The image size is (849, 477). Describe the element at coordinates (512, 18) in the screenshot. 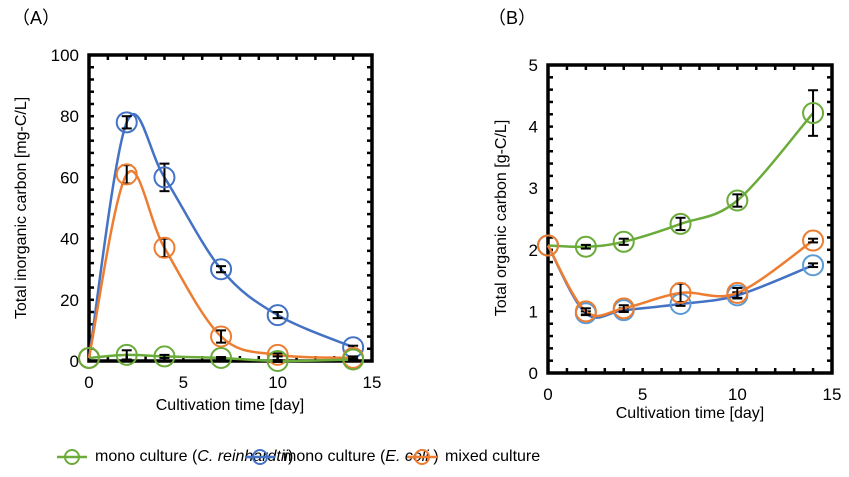

I see `panel-b-label: （B）` at that location.